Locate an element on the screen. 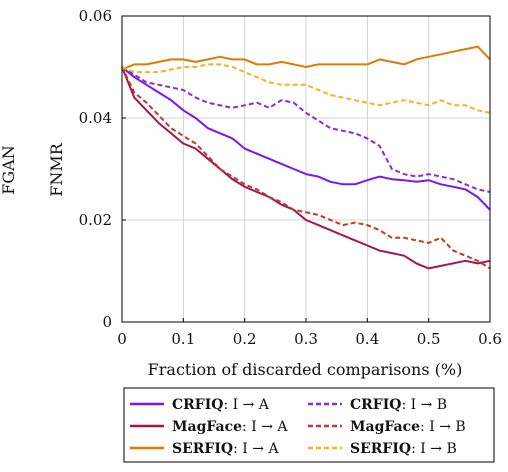  x-tick-label-5: 0.5 is located at coordinates (429, 339).